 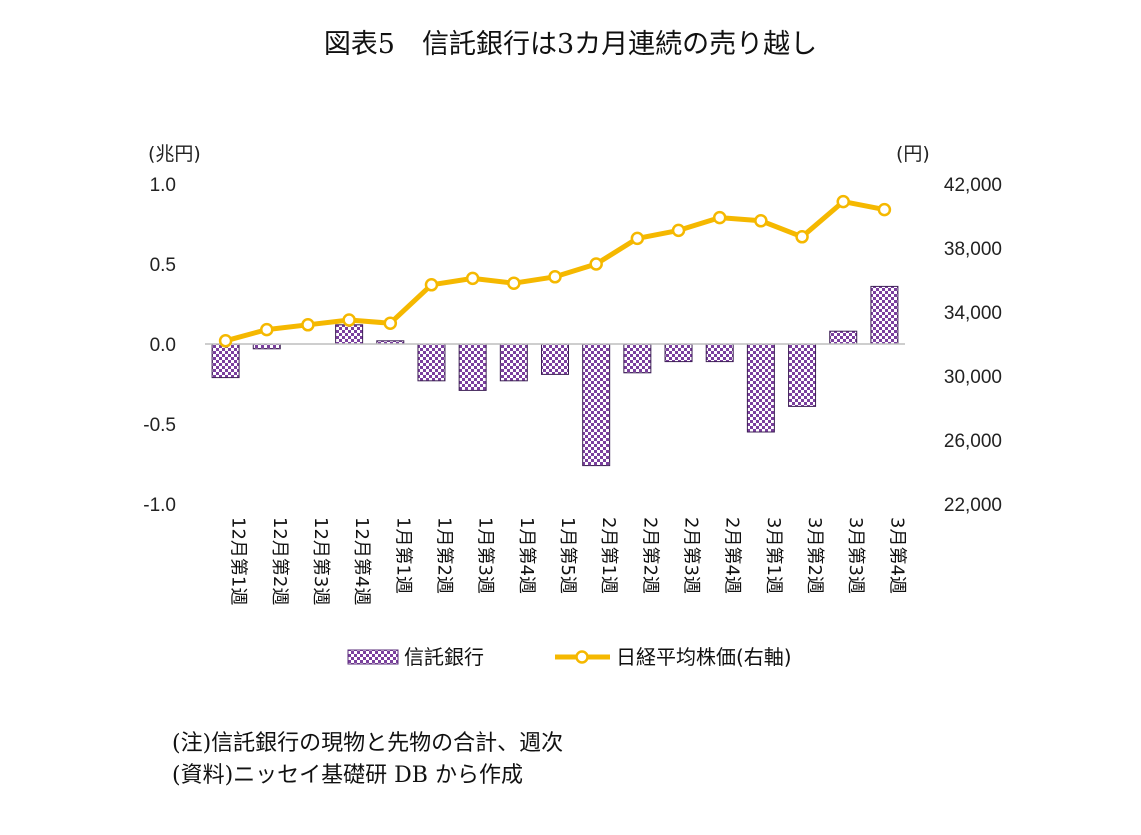 I want to click on chart-title: 図表5 信託銀行は3カ月連続の売り越し, so click(x=570, y=44).